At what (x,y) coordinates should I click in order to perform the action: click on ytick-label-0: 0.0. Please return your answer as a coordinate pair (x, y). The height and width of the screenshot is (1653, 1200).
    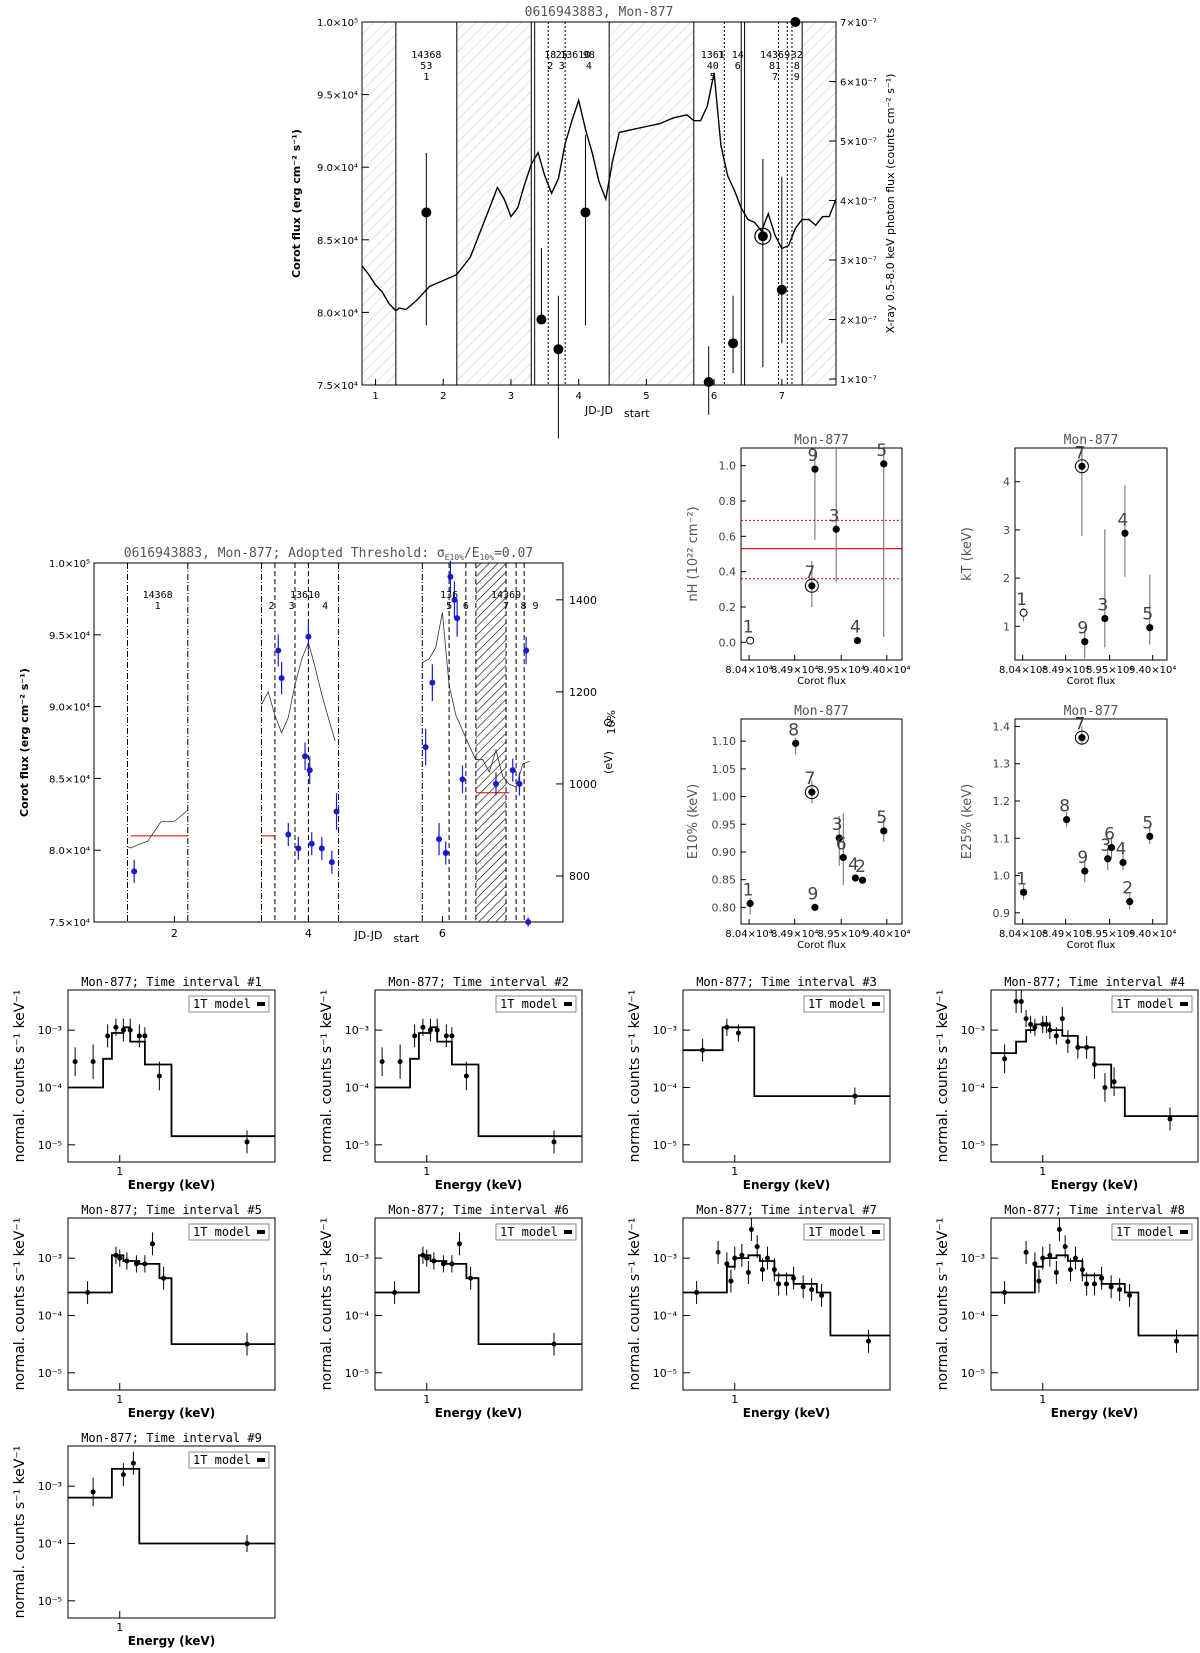
    Looking at the image, I should click on (728, 642).